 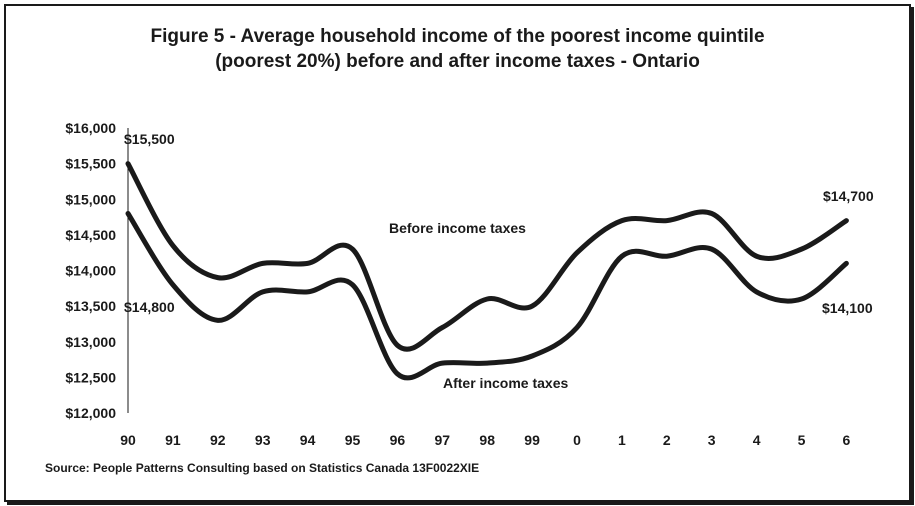 I want to click on before-start-value-label: $15,500, so click(x=149, y=139).